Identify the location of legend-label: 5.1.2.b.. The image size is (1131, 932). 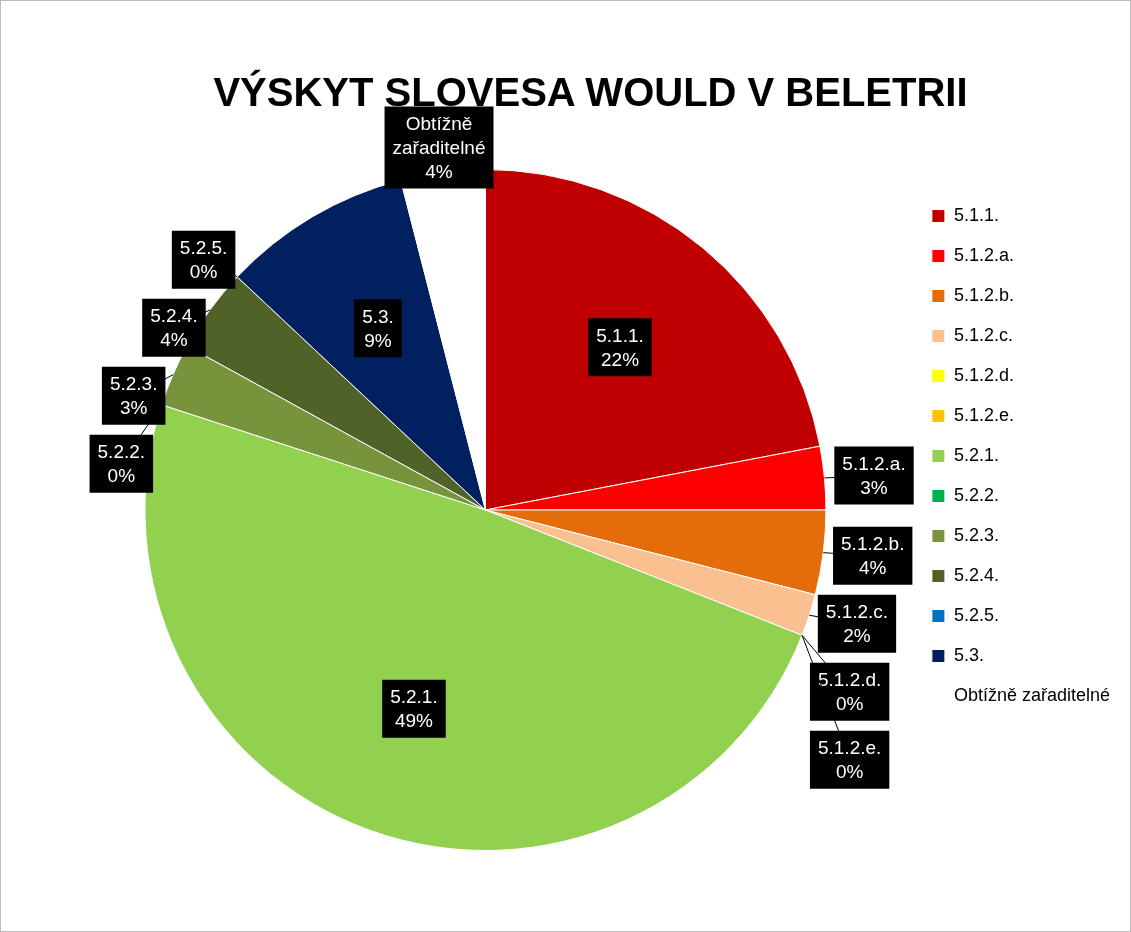
(983, 294).